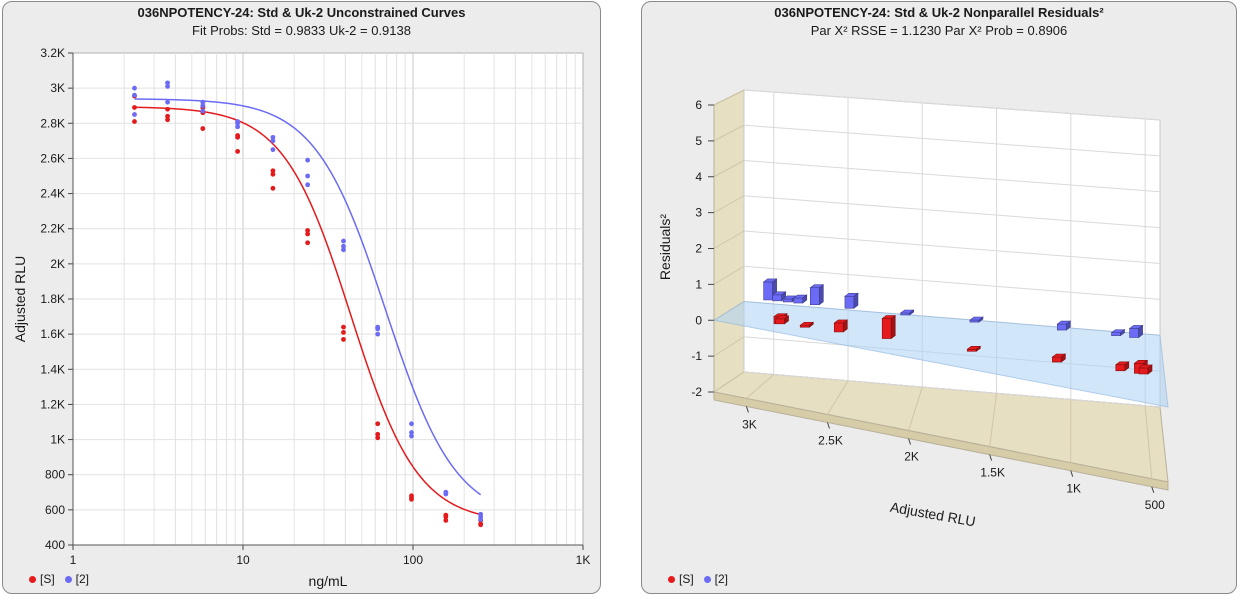 This screenshot has height=599, width=1240. I want to click on legend-std-marker, so click(671, 579).